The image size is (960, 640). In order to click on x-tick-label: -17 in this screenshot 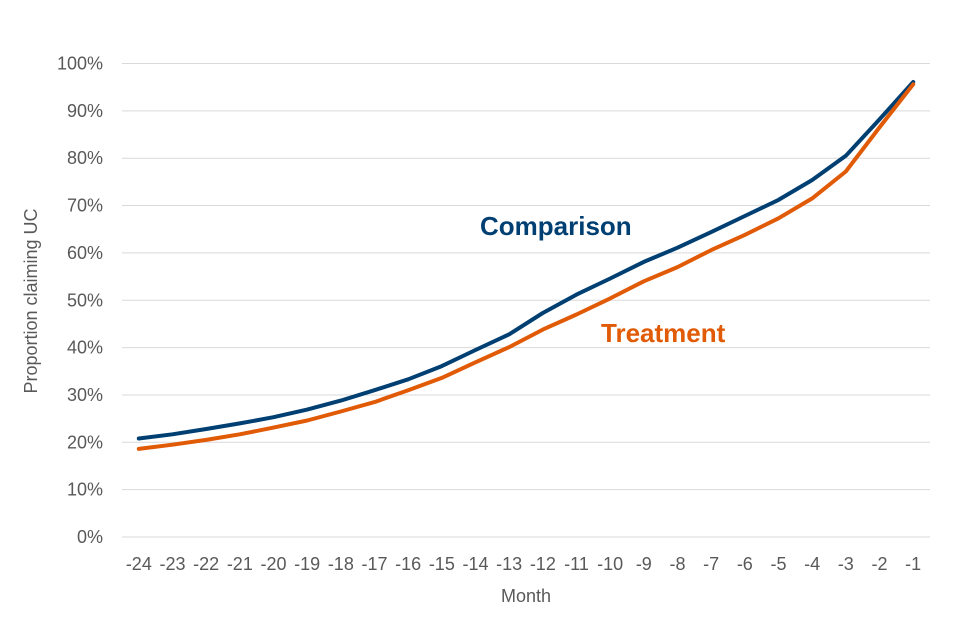, I will do `click(374, 564)`.